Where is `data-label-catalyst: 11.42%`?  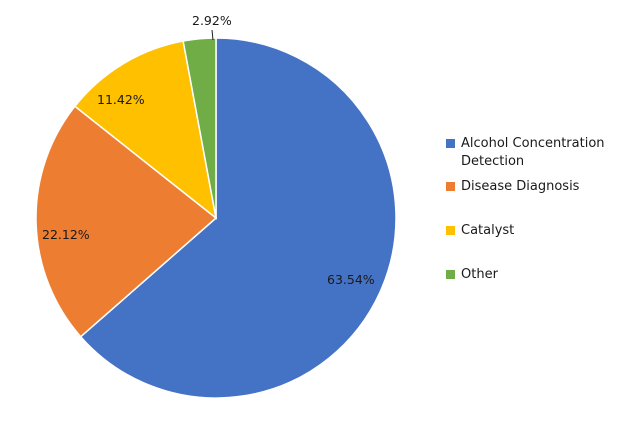 data-label-catalyst: 11.42% is located at coordinates (121, 99).